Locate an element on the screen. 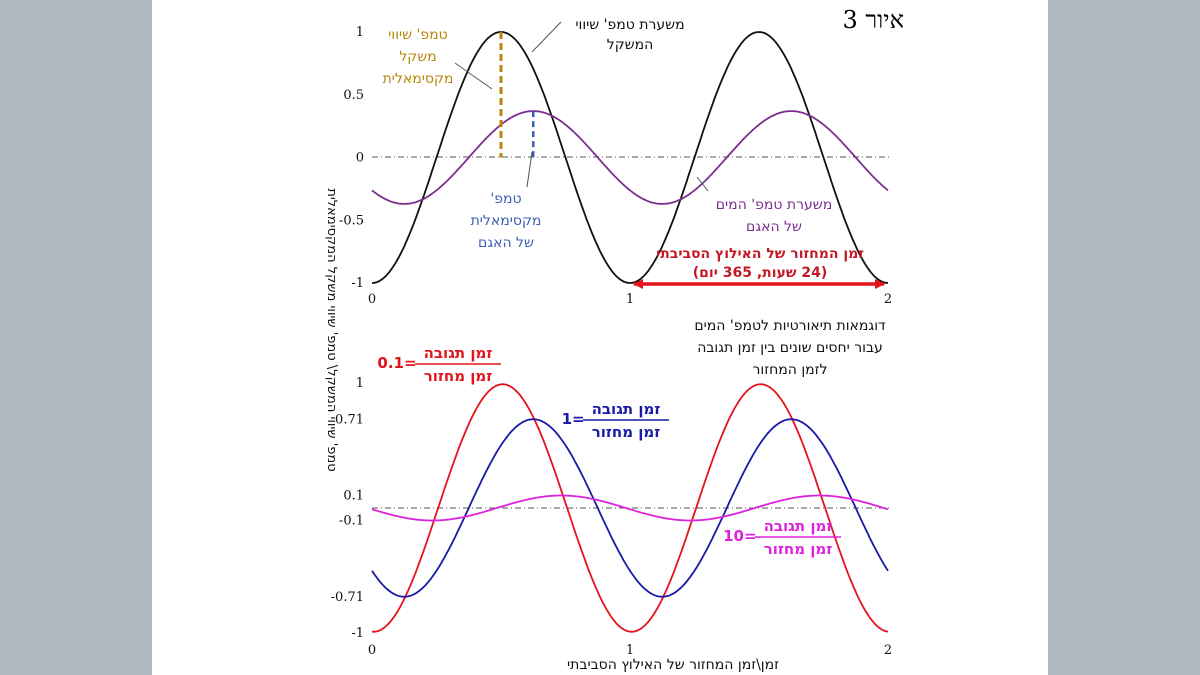 The height and width of the screenshot is (675, 1200). label-max-lake-3: של האגם is located at coordinates (506, 243).